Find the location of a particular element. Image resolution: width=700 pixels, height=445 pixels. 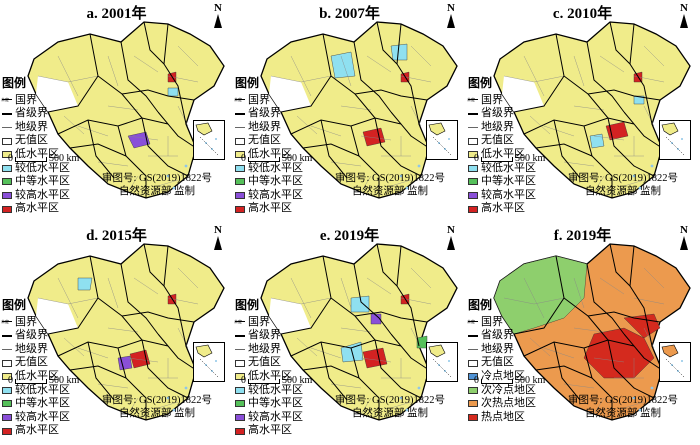

legend-label: 无值区 is located at coordinates (264, 362).